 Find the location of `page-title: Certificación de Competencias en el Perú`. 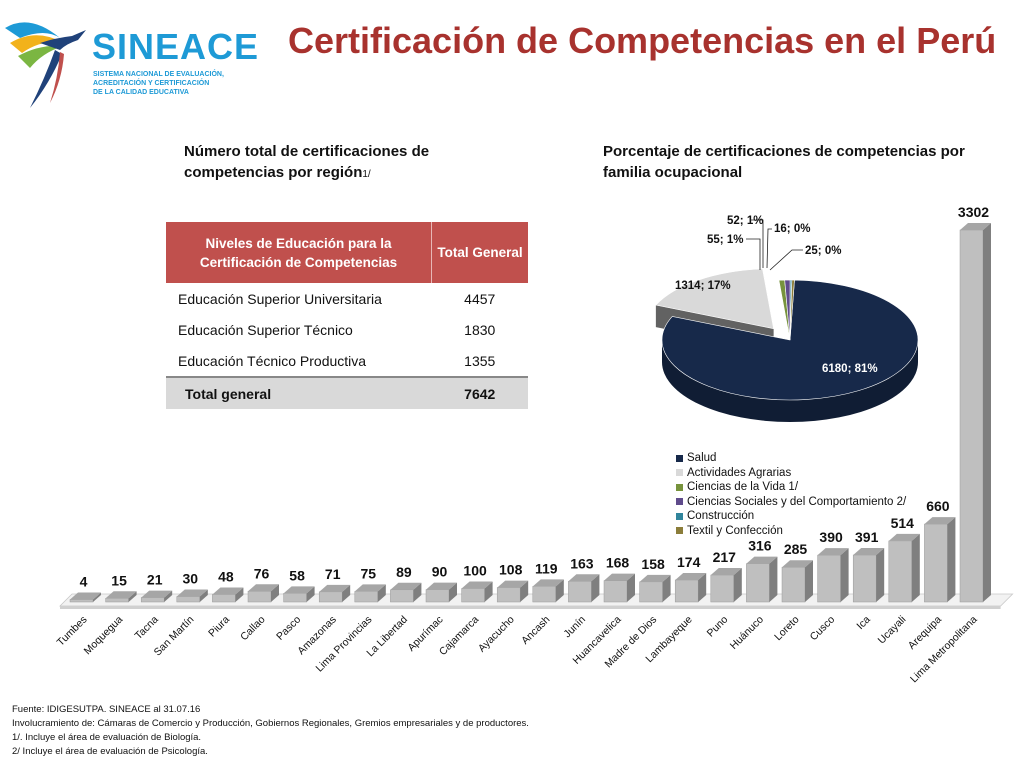

page-title: Certificación de Competencias en el Perú is located at coordinates (642, 40).